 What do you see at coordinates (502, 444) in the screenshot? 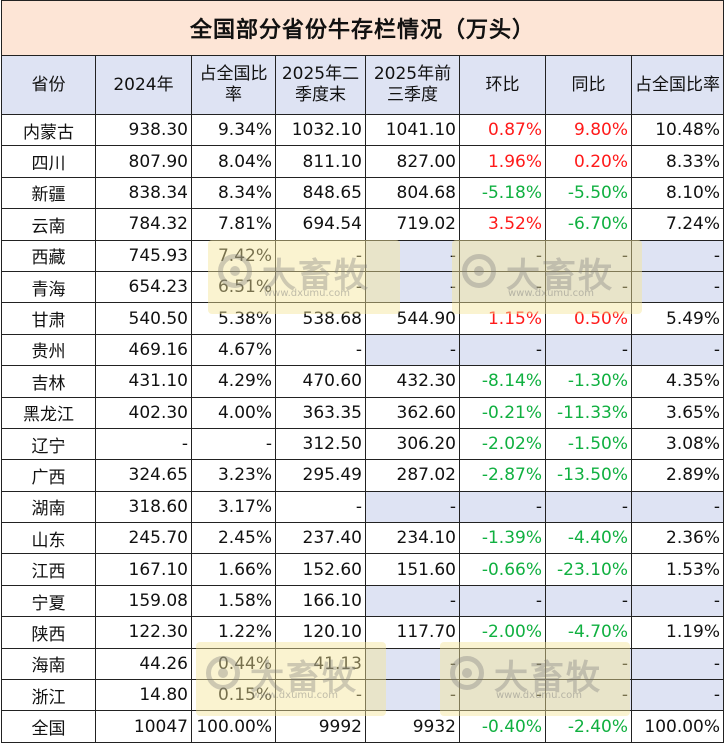
I see `cell-mom: -2.02%` at bounding box center [502, 444].